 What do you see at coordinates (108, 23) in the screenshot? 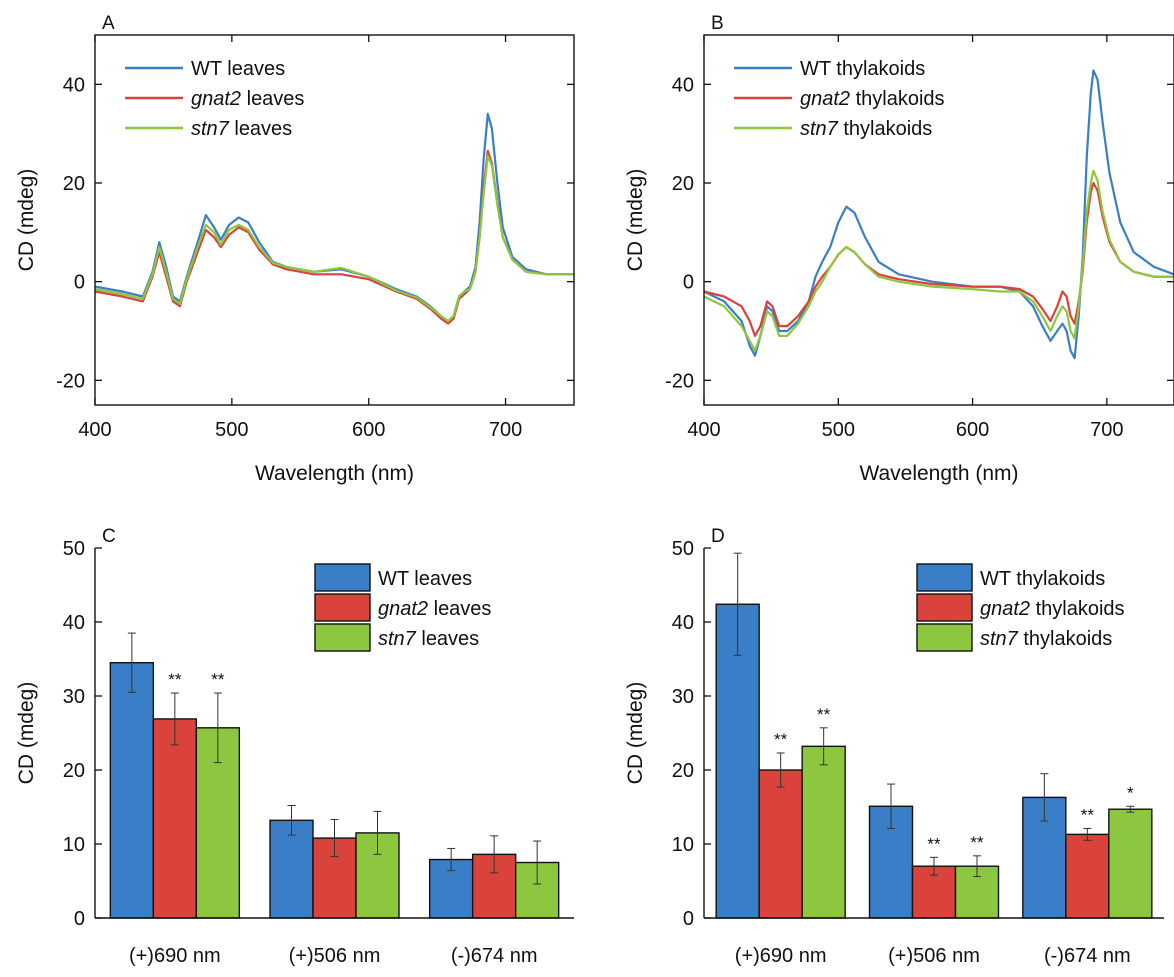
I see `panel-label: A` at bounding box center [108, 23].